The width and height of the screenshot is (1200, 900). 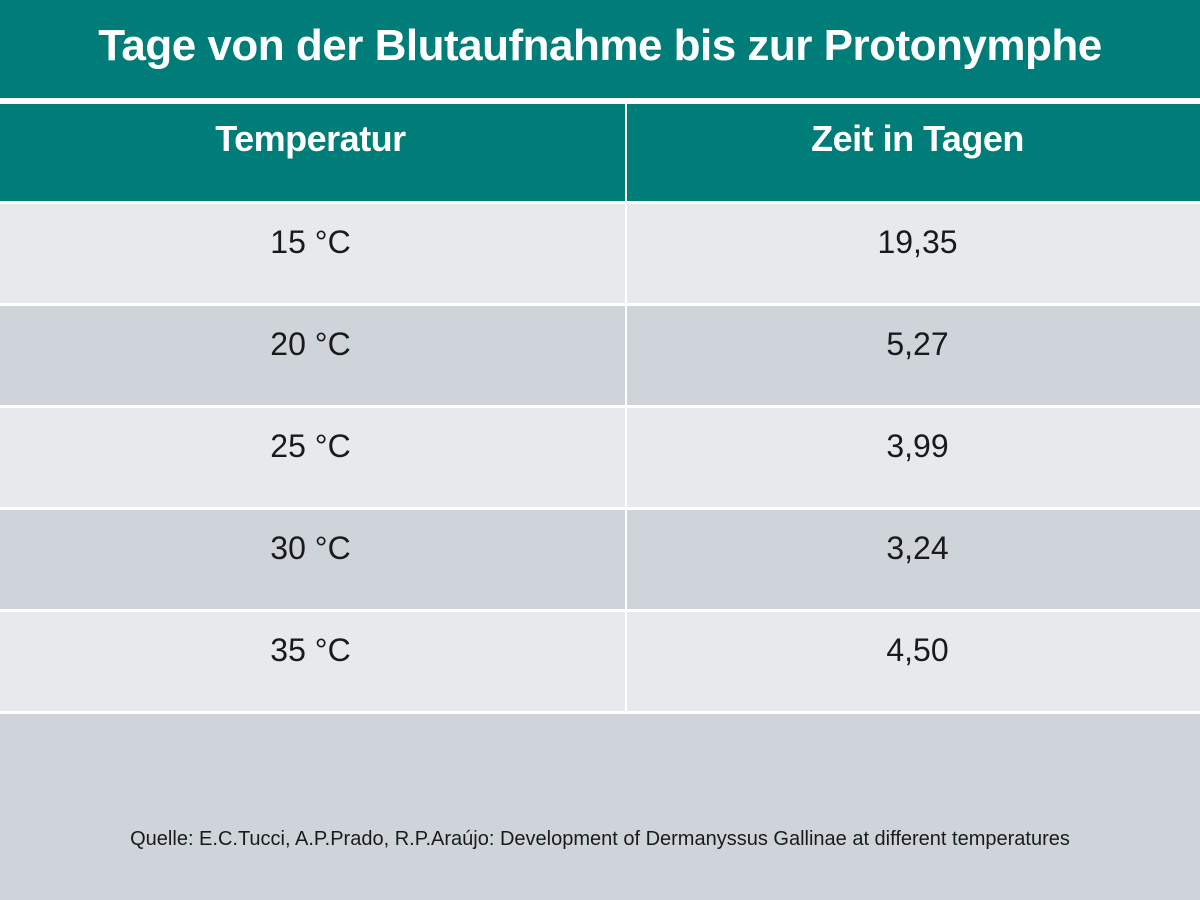 What do you see at coordinates (313, 661) in the screenshot?
I see `temperature-cell: 35 °C` at bounding box center [313, 661].